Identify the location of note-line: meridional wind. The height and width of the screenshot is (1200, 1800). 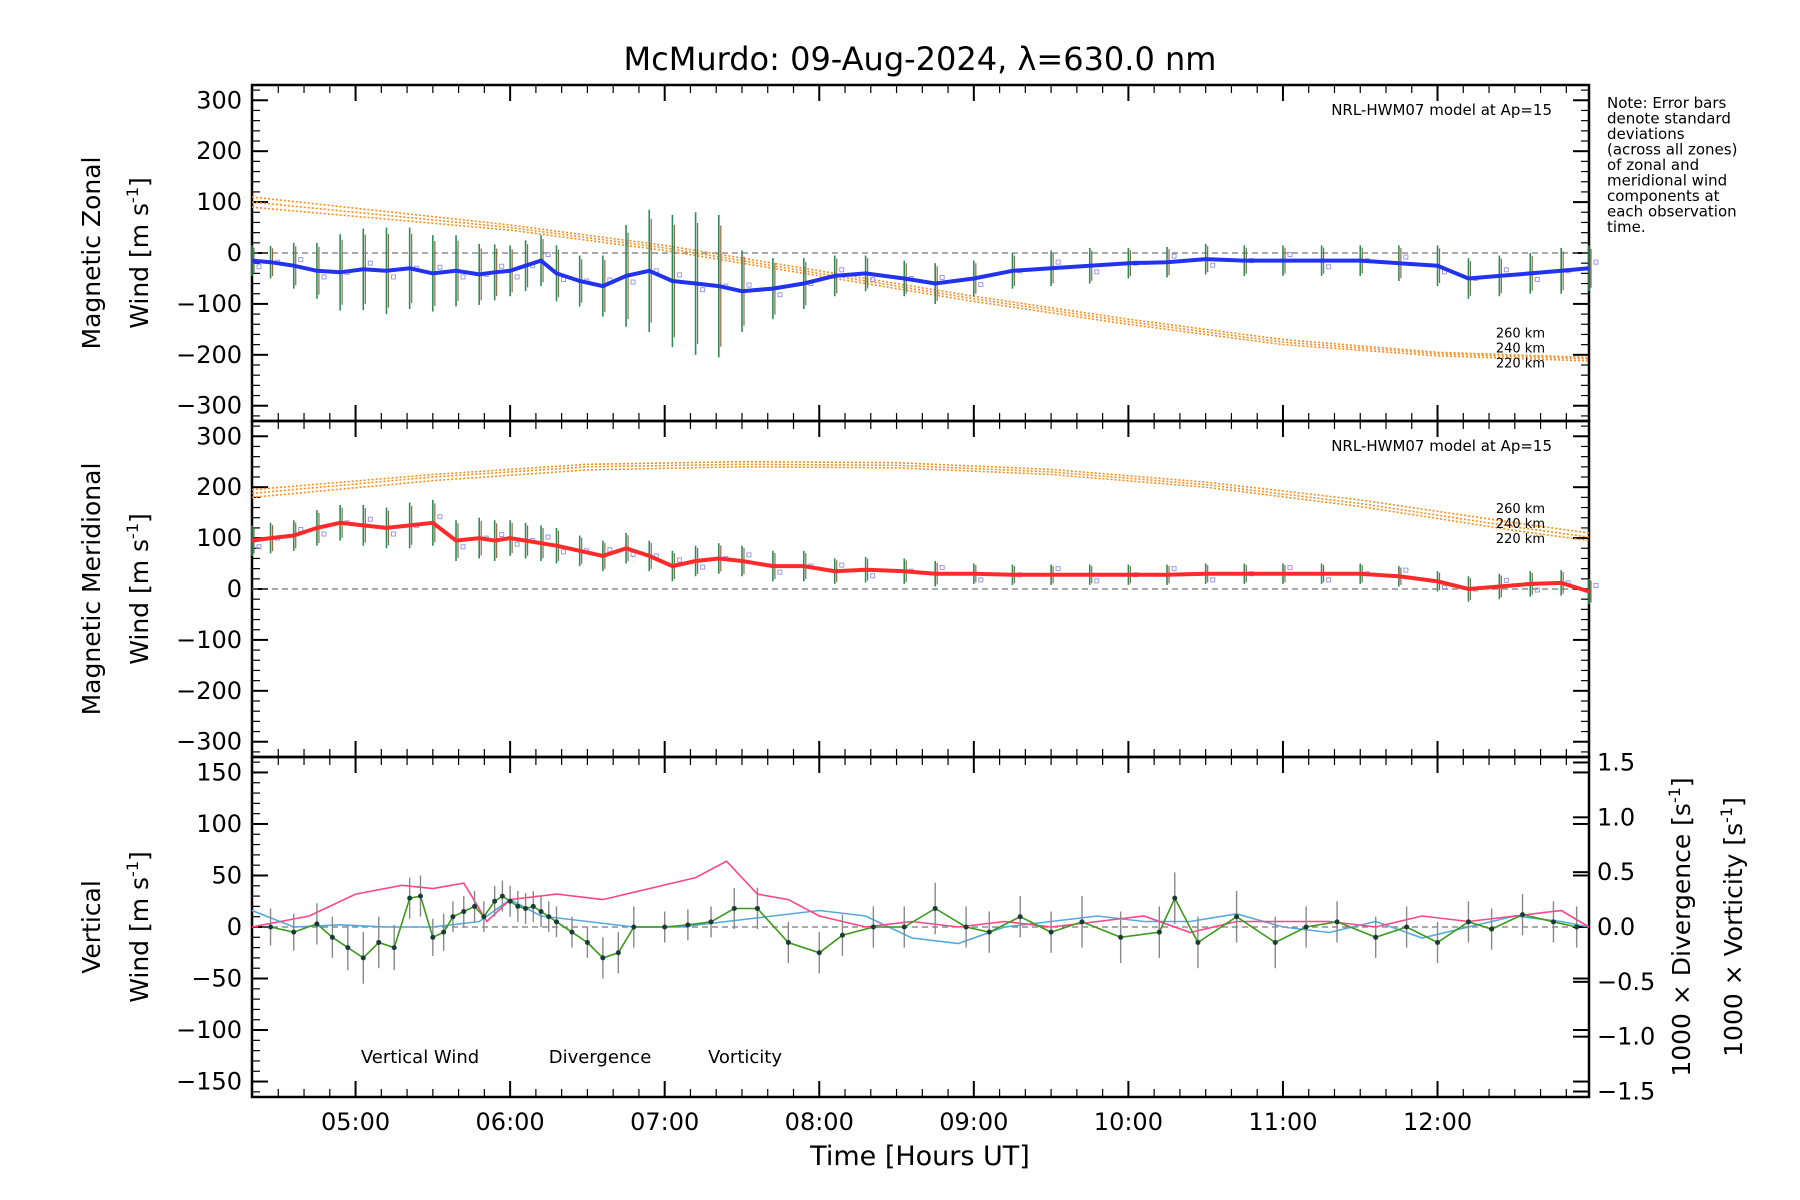
(1667, 181).